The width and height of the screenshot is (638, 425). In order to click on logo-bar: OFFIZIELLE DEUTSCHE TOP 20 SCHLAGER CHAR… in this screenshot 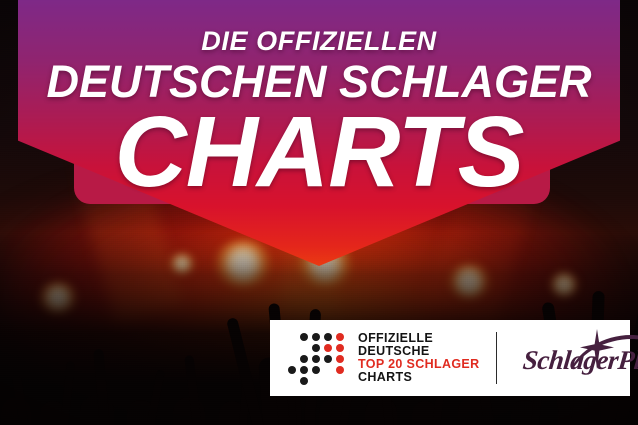, I will do `click(454, 358)`.